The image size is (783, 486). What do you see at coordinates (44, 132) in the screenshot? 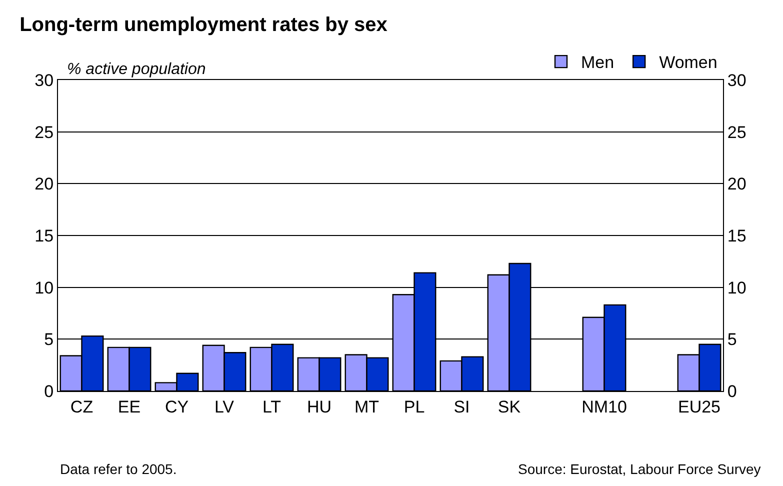
I see `y-tick-label: 25` at bounding box center [44, 132].